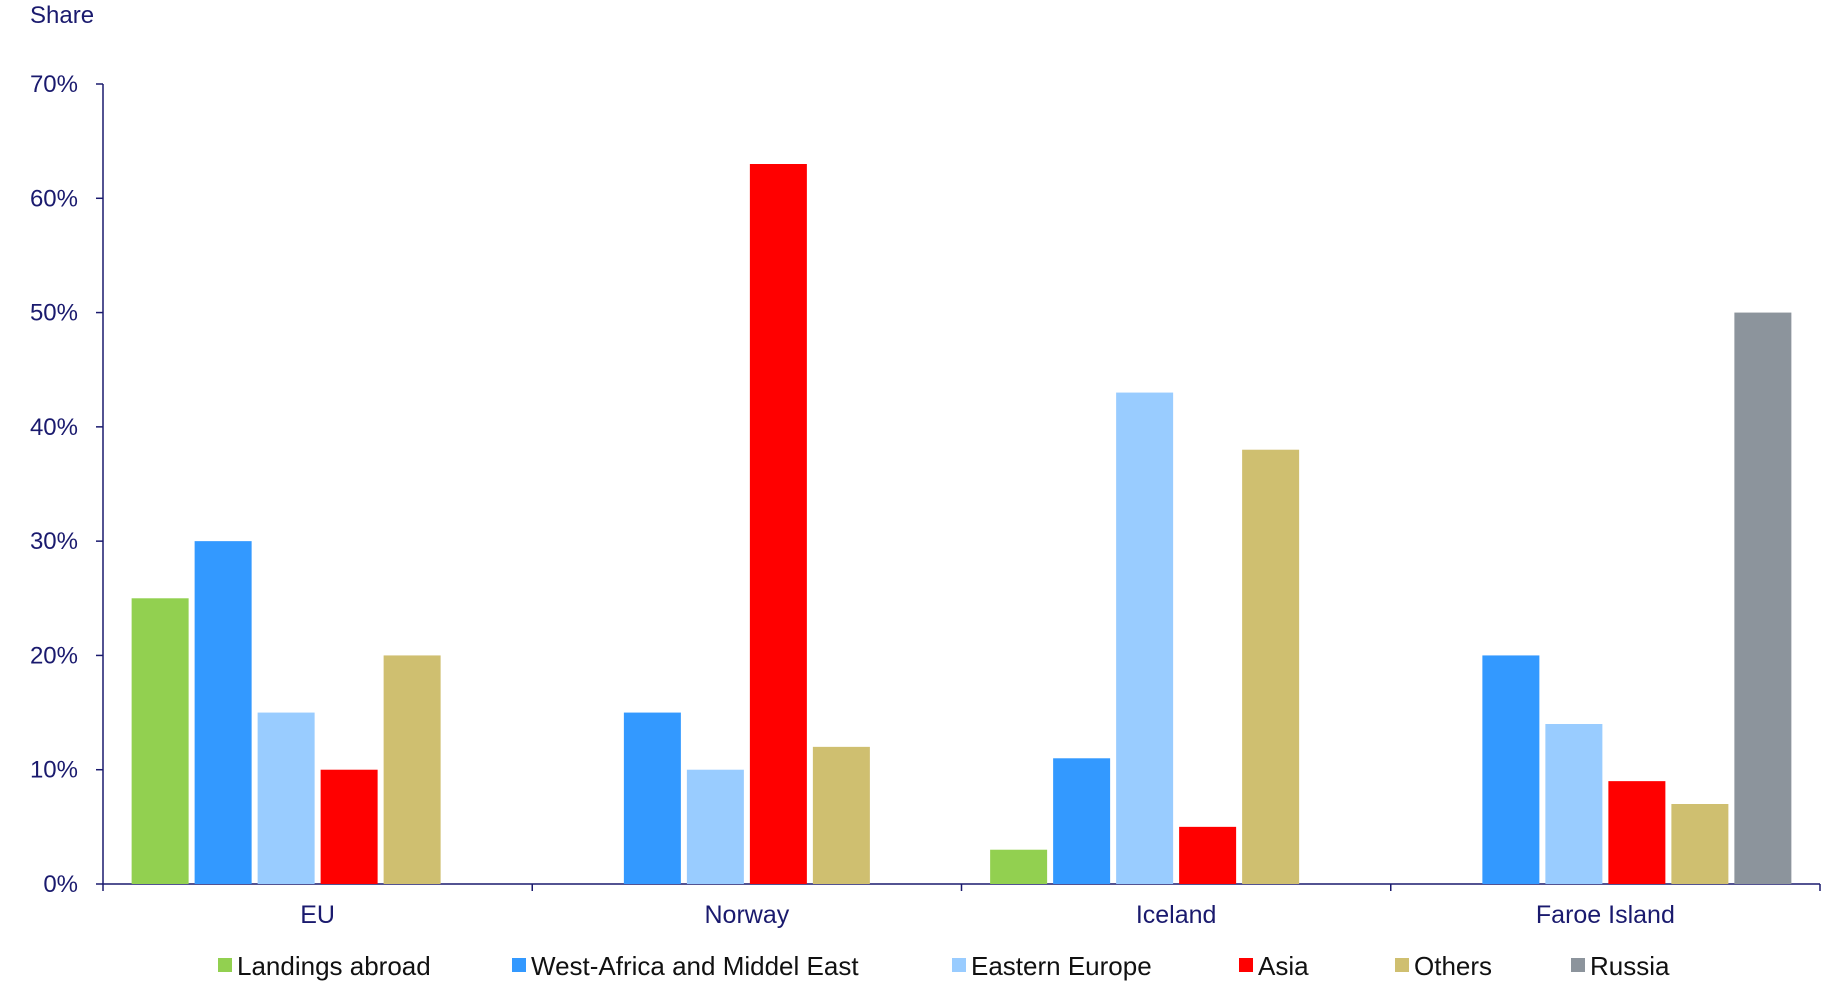 This screenshot has height=1000, width=1822. Describe the element at coordinates (1176, 915) in the screenshot. I see `x-category-label: Iceland` at that location.